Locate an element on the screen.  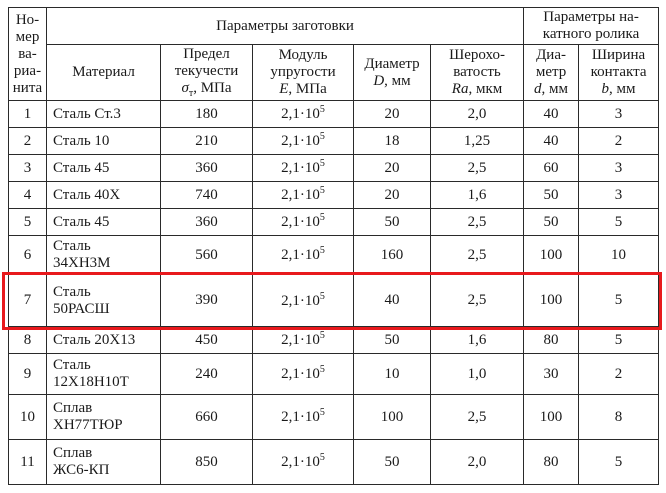
modulus-unit: , МПа is located at coordinates (307, 89).